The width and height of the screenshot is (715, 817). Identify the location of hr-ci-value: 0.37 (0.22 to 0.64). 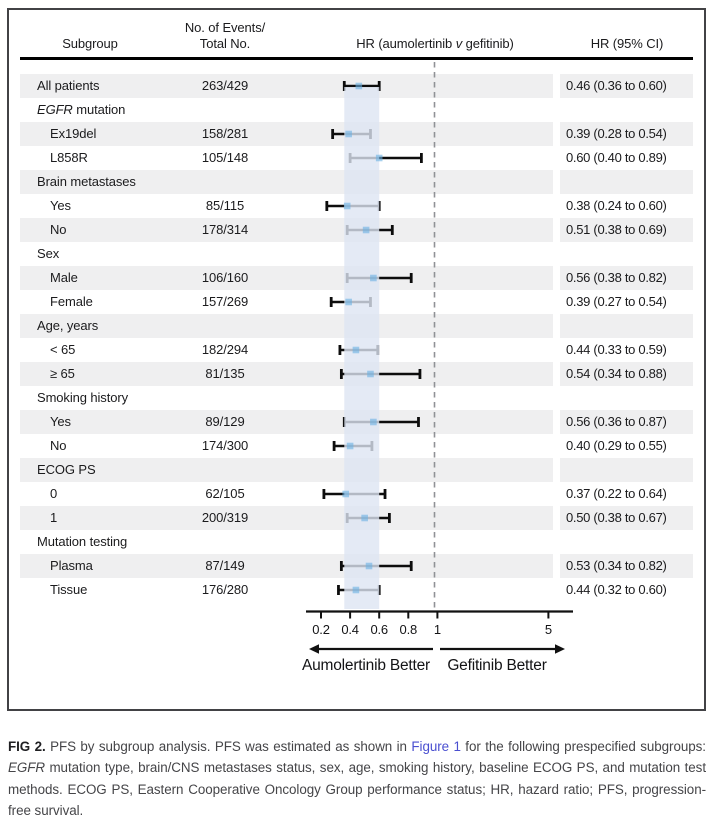
(616, 493).